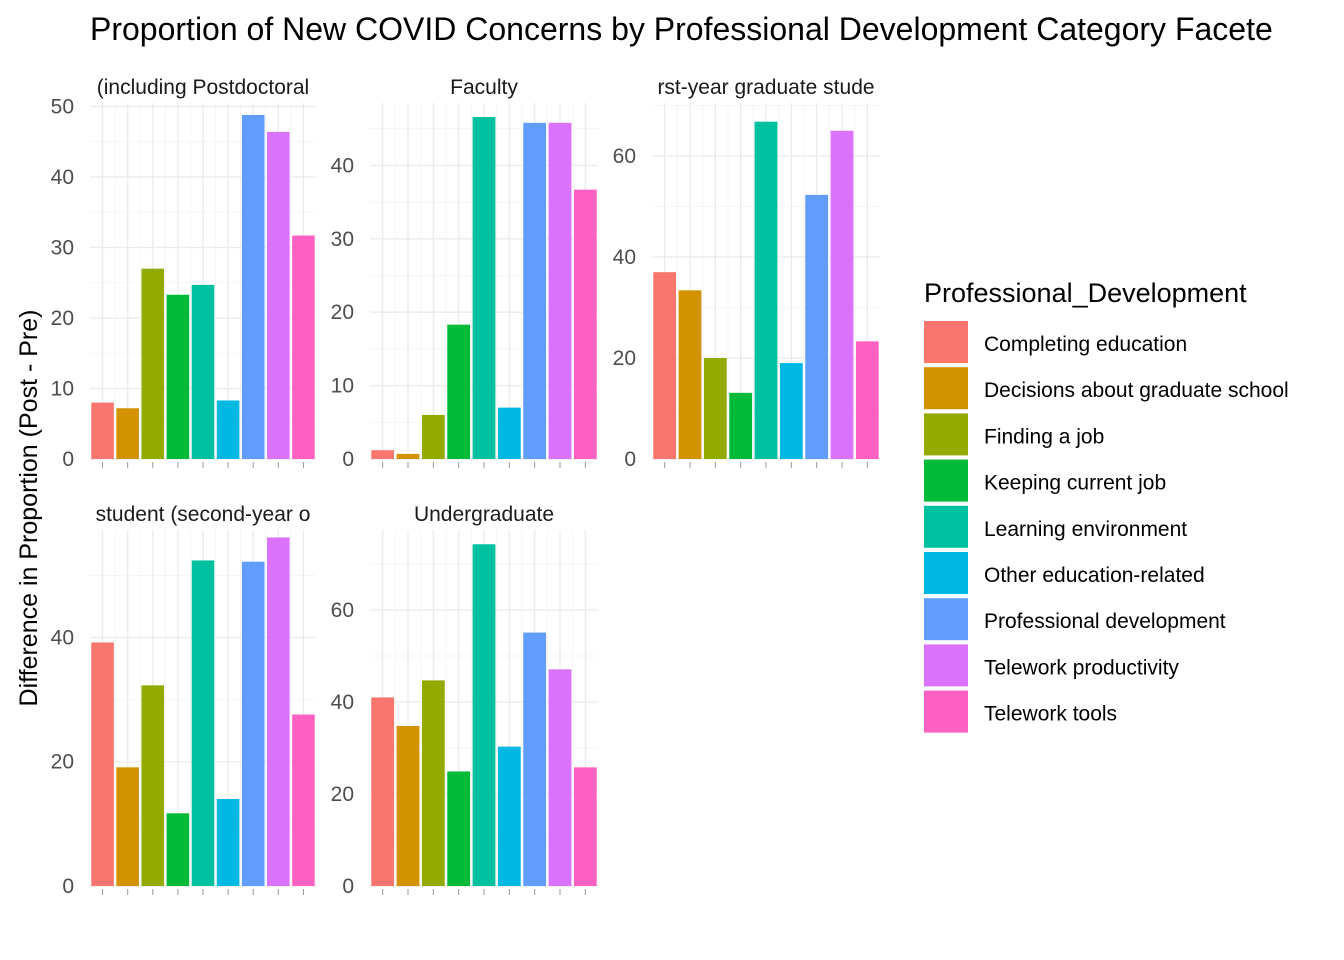 This screenshot has width=1344, height=960. Describe the element at coordinates (464, 273) in the screenshot. I see `facet-panel: 0 10 20 30 40 Faculty` at that location.